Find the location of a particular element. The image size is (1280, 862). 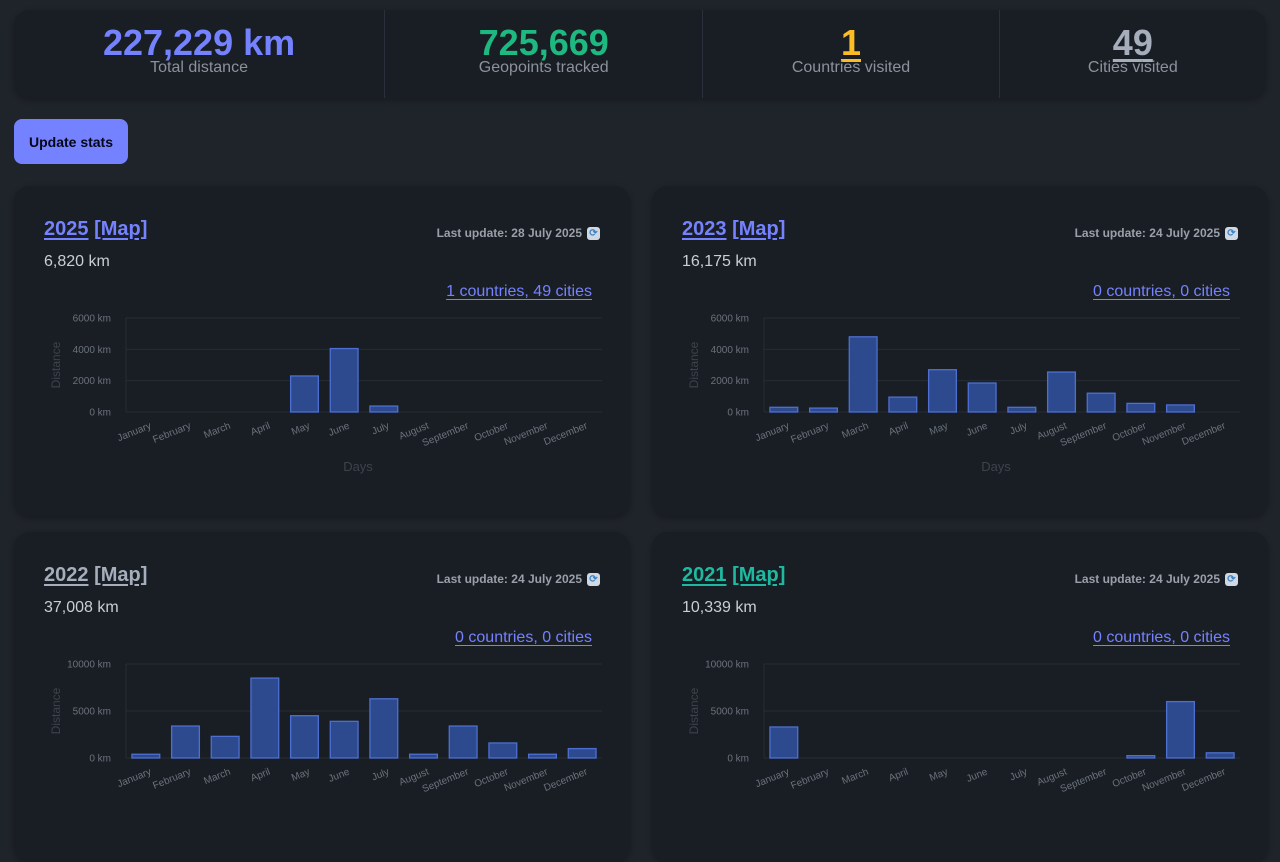

year-distance: 16,175 km is located at coordinates (719, 261).